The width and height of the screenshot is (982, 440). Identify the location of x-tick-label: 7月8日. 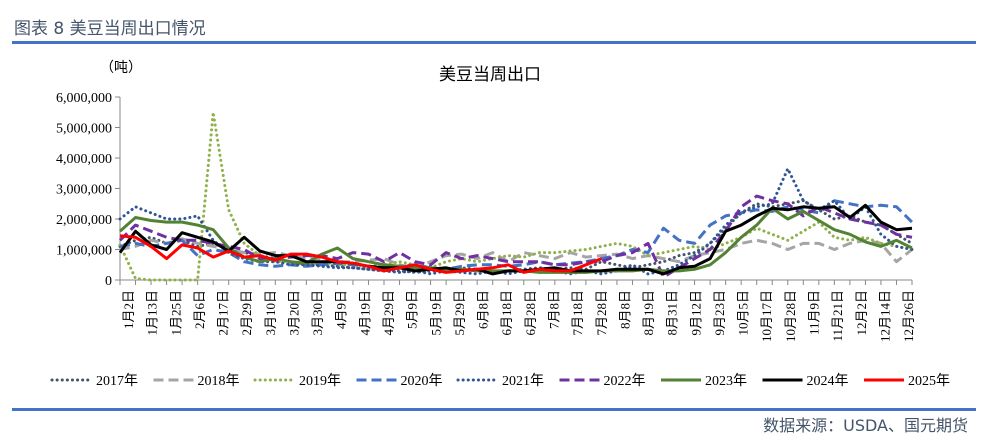
(553, 309).